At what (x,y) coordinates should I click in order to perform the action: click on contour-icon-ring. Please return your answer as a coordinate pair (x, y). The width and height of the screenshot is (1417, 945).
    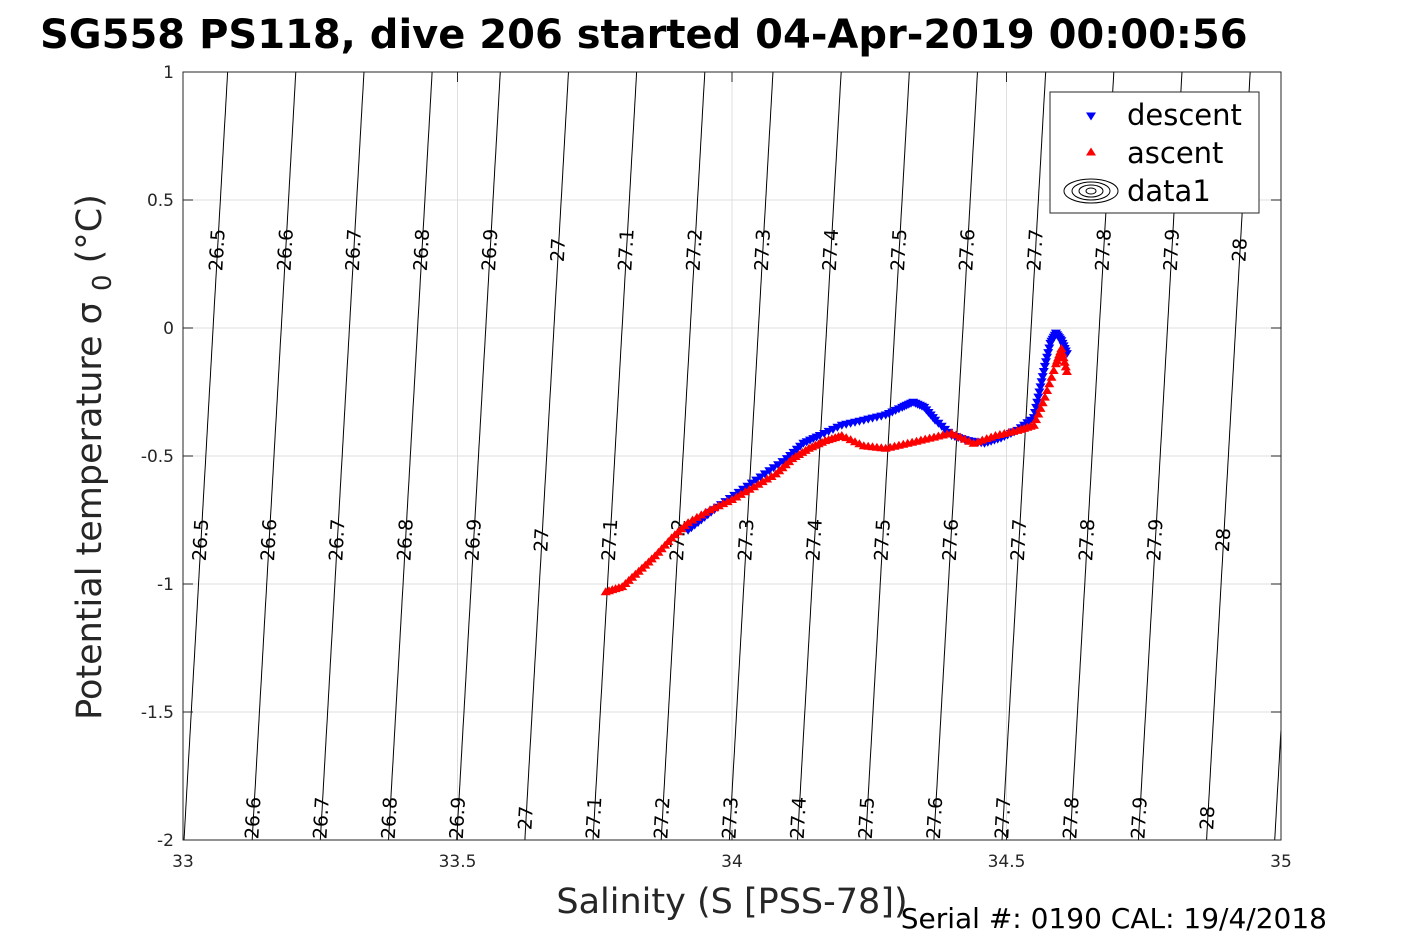
    Looking at the image, I should click on (1091, 191).